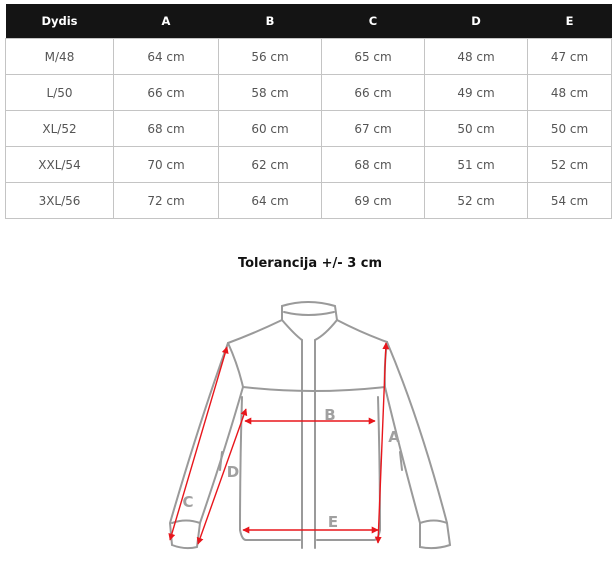 The height and width of the screenshot is (575, 612). Describe the element at coordinates (279, 443) in the screenshot. I see `measurement-arrows` at that location.